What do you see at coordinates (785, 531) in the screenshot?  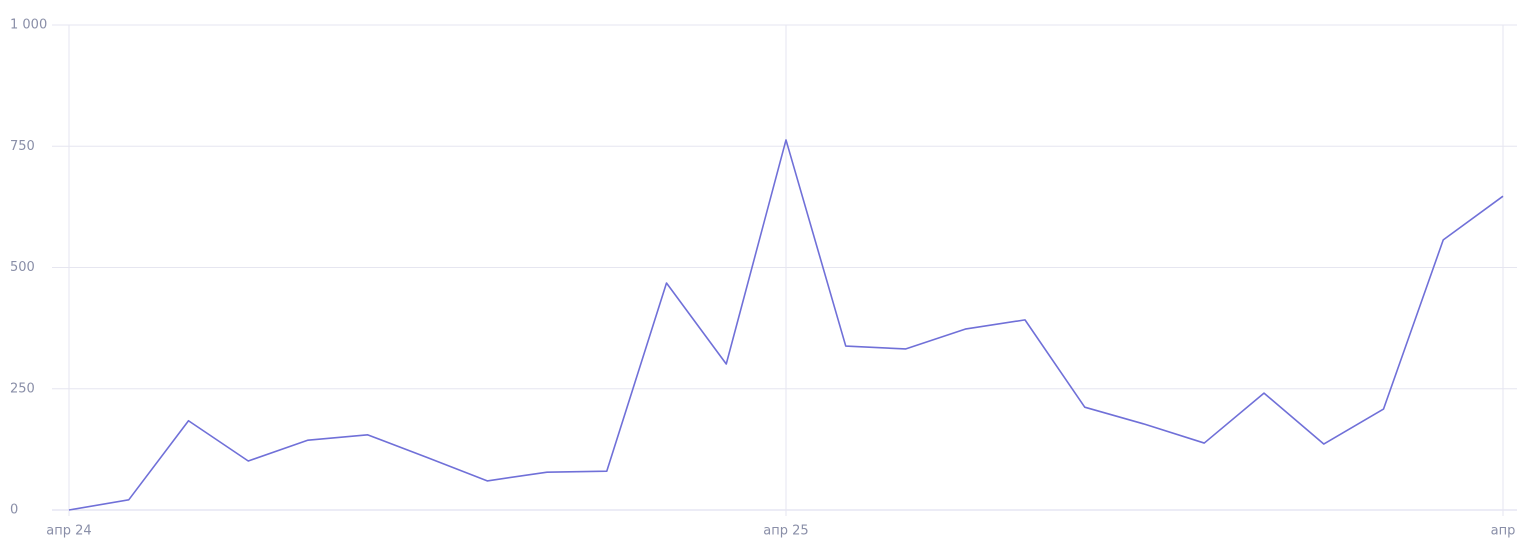 I see `x-tick-label: апр 25` at bounding box center [785, 531].